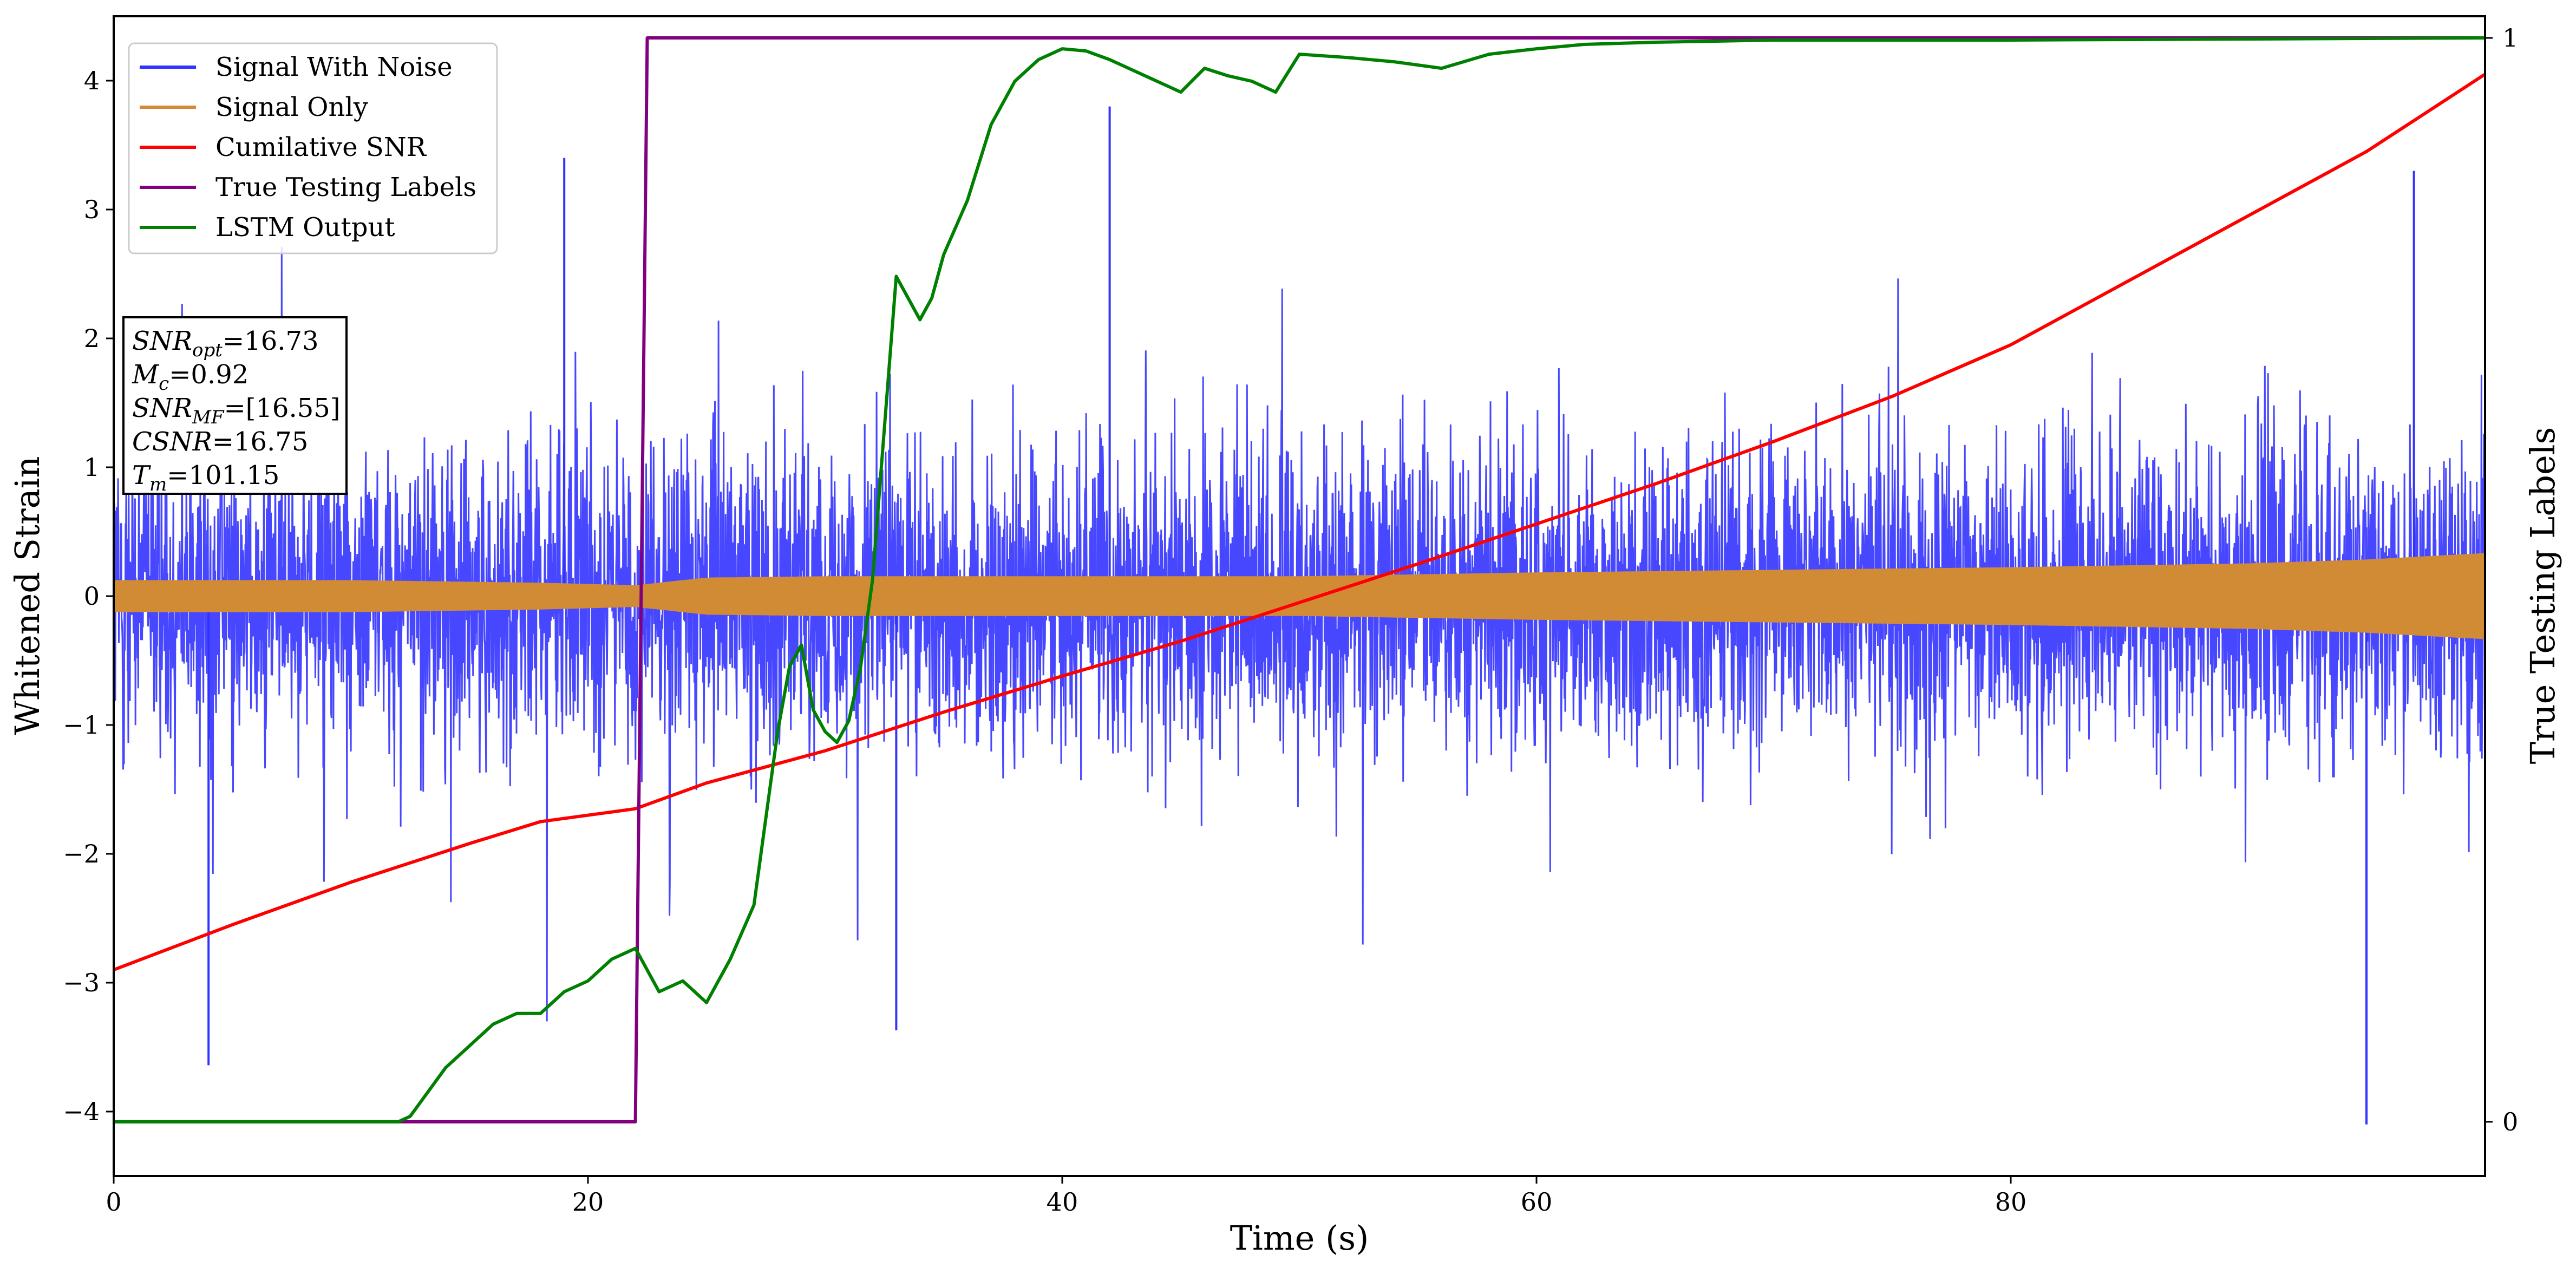  Describe the element at coordinates (82, 725) in the screenshot. I see `y-tick-label: −1` at that location.